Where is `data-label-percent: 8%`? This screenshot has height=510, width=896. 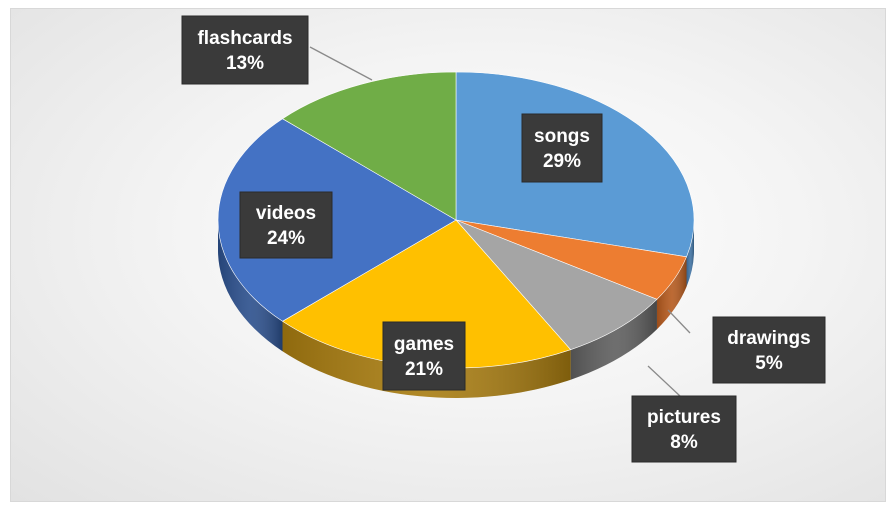
data-label-percent: 8% is located at coordinates (684, 442).